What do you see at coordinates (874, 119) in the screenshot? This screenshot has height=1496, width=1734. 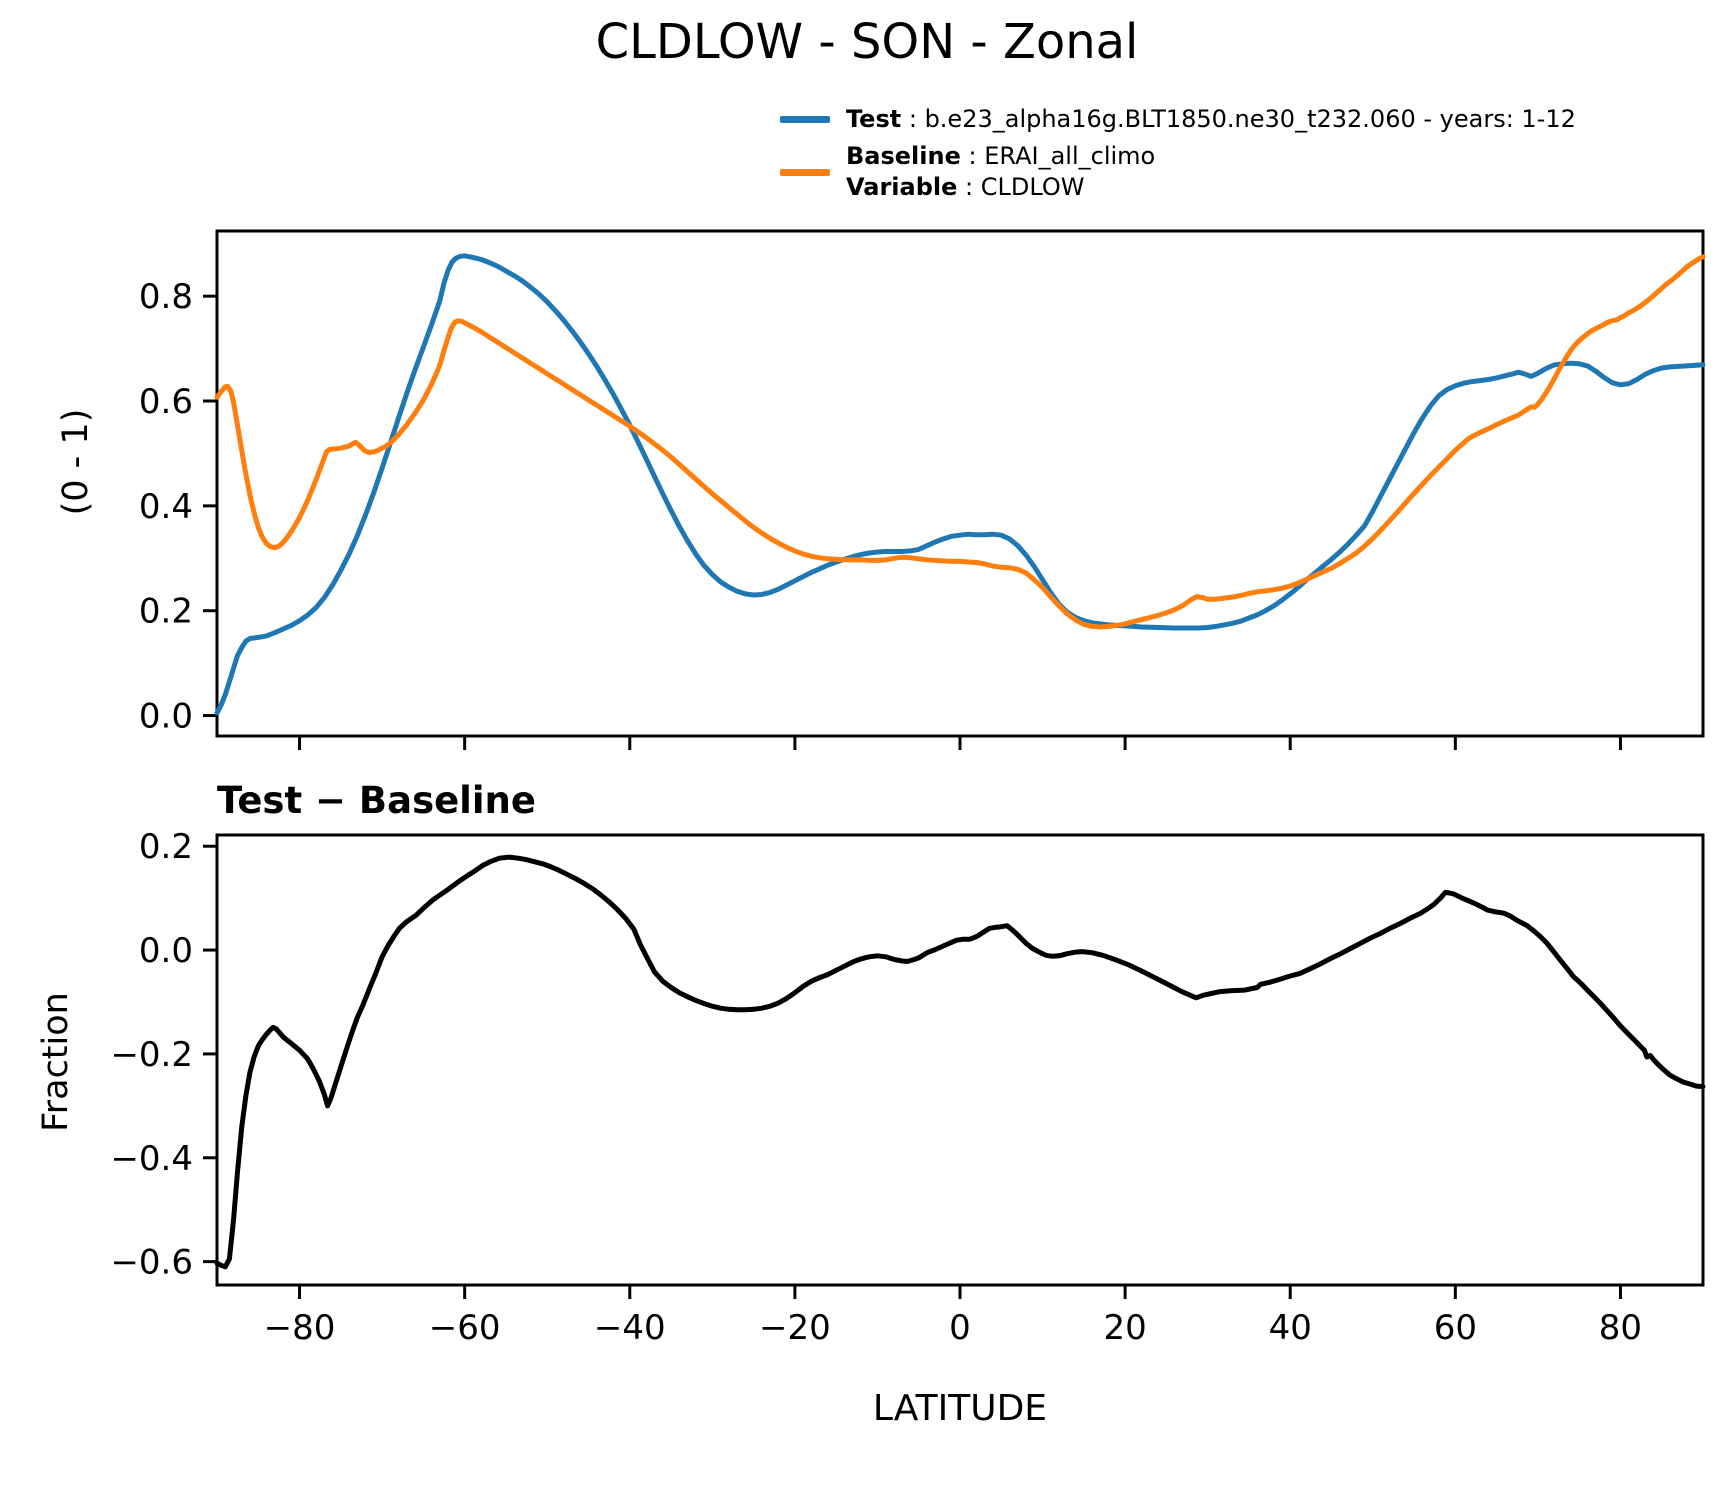 I see `legend-test-label: Test` at bounding box center [874, 119].